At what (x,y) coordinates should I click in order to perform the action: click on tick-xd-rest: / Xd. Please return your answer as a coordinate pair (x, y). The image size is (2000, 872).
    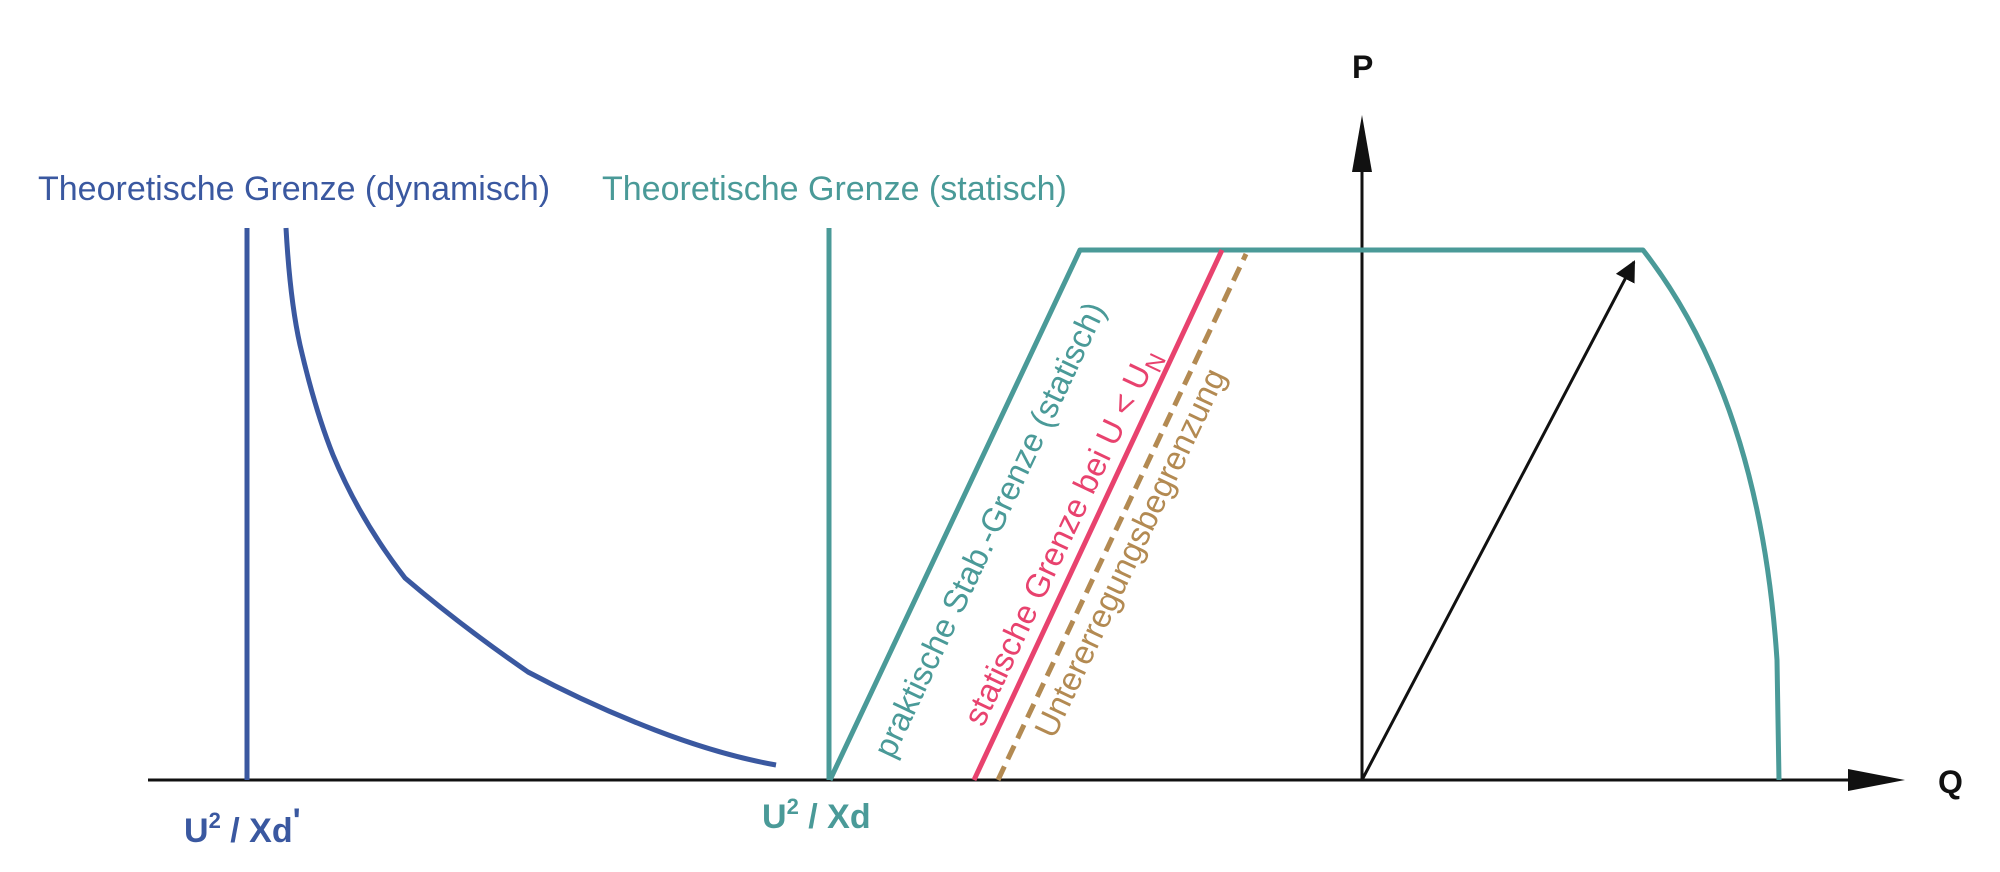
    Looking at the image, I should click on (835, 817).